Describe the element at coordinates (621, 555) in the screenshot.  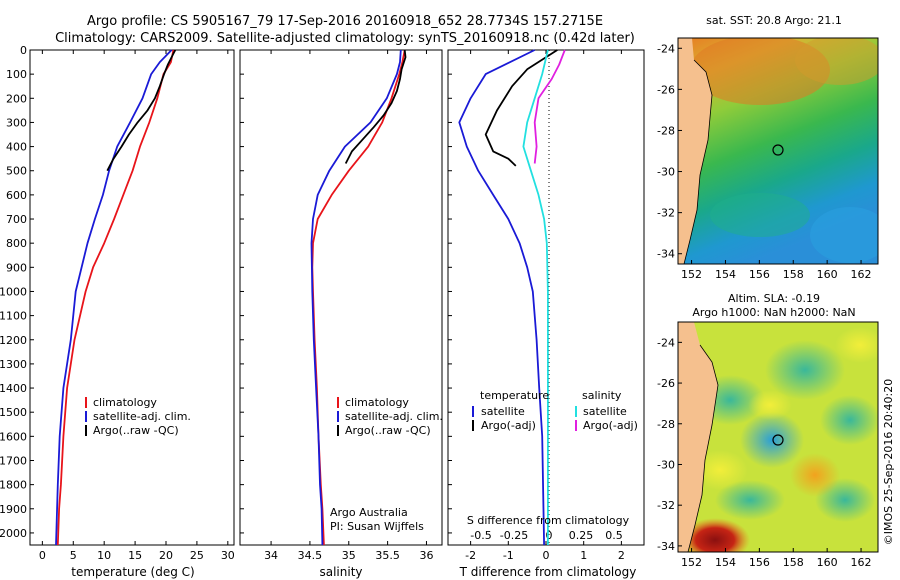
I see `x-tick-label: 2` at that location.